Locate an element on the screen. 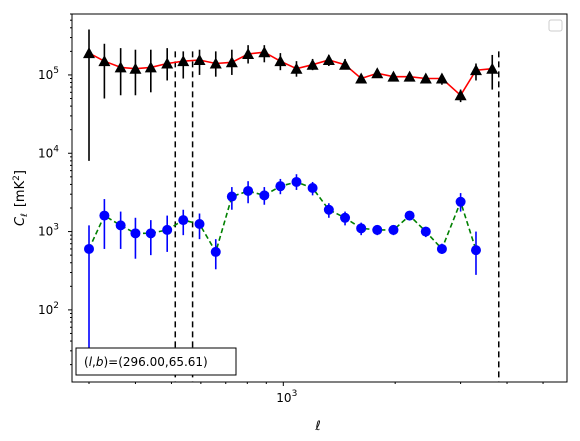 This screenshot has height=441, width=580. x-tick-label: 103 is located at coordinates (286, 397).